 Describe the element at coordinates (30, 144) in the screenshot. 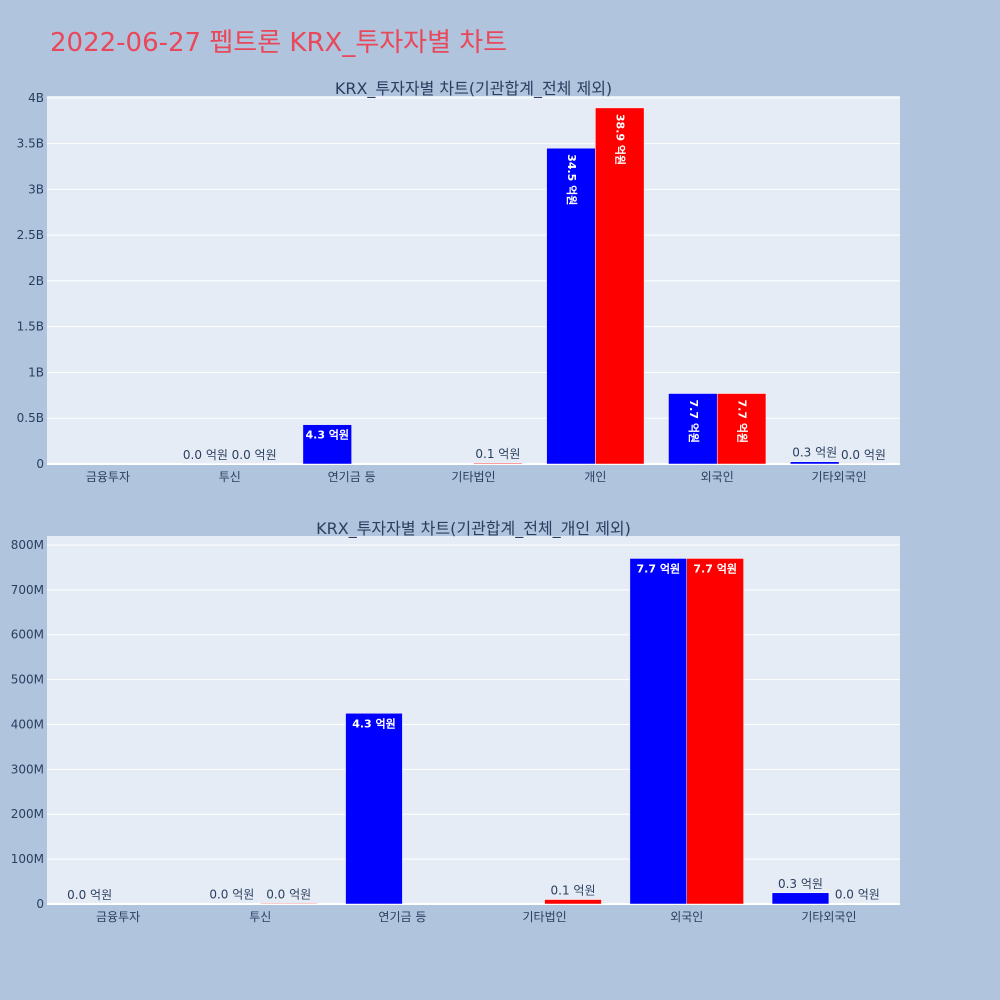

I see `y-tick-label: 3.5B` at that location.